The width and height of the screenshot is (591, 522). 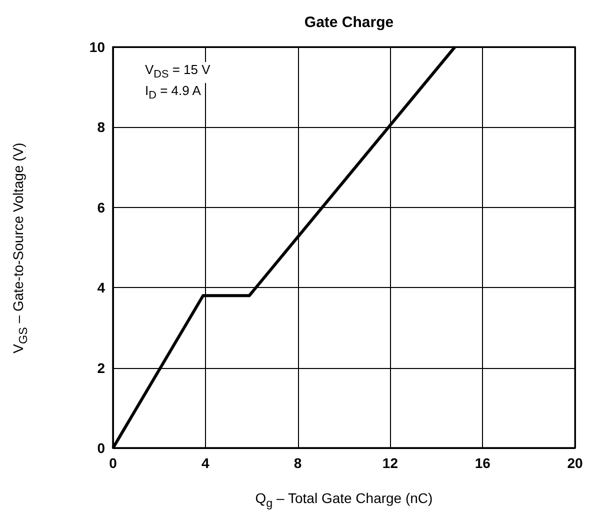 What do you see at coordinates (113, 463) in the screenshot?
I see `x-tick-label: 0` at bounding box center [113, 463].